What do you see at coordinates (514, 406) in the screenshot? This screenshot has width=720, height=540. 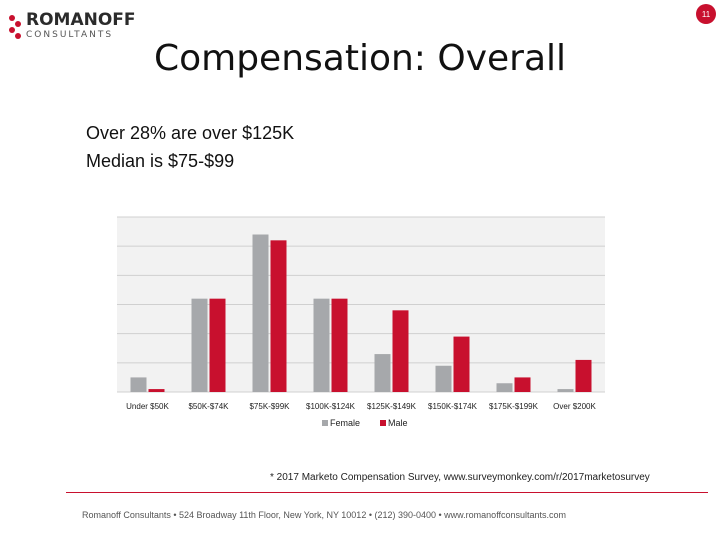 I see `x-tick-label: $175K-$199K` at bounding box center [514, 406].